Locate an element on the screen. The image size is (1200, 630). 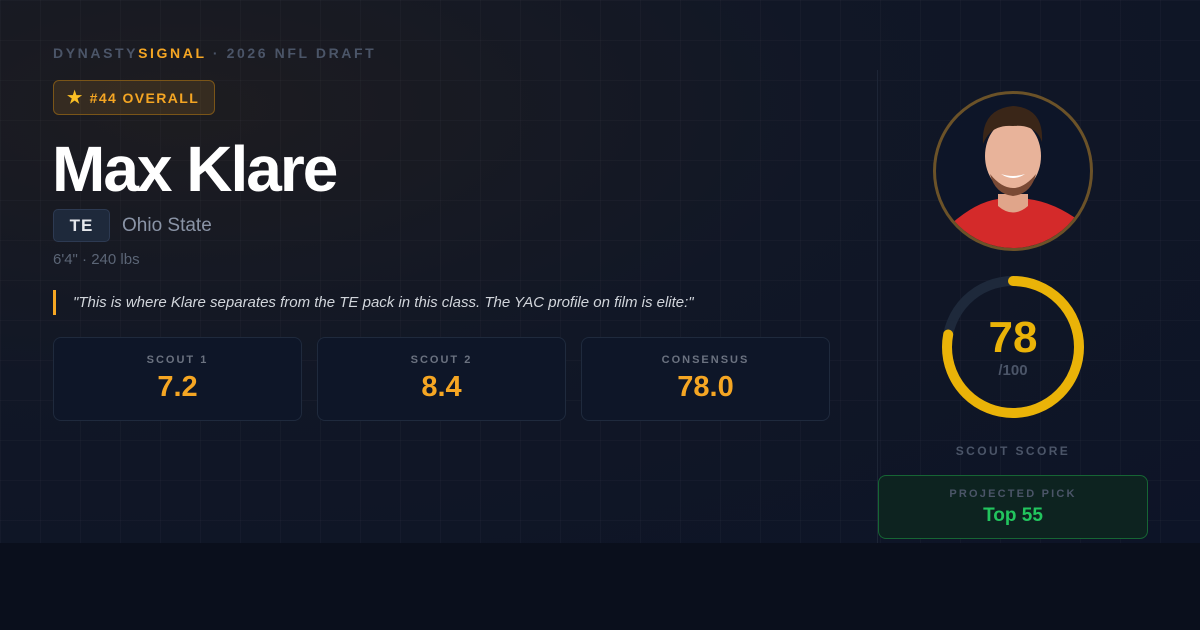
projected-pick-box: PROJECTED PICK Top 55 is located at coordinates (1013, 507).